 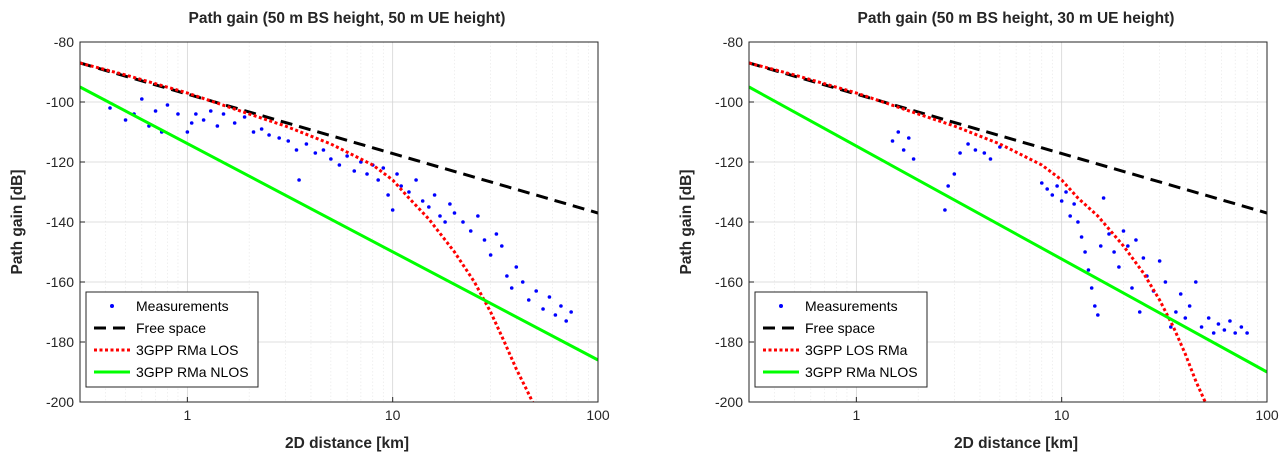 I want to click on y-tick-label: -120, so click(x=729, y=162).